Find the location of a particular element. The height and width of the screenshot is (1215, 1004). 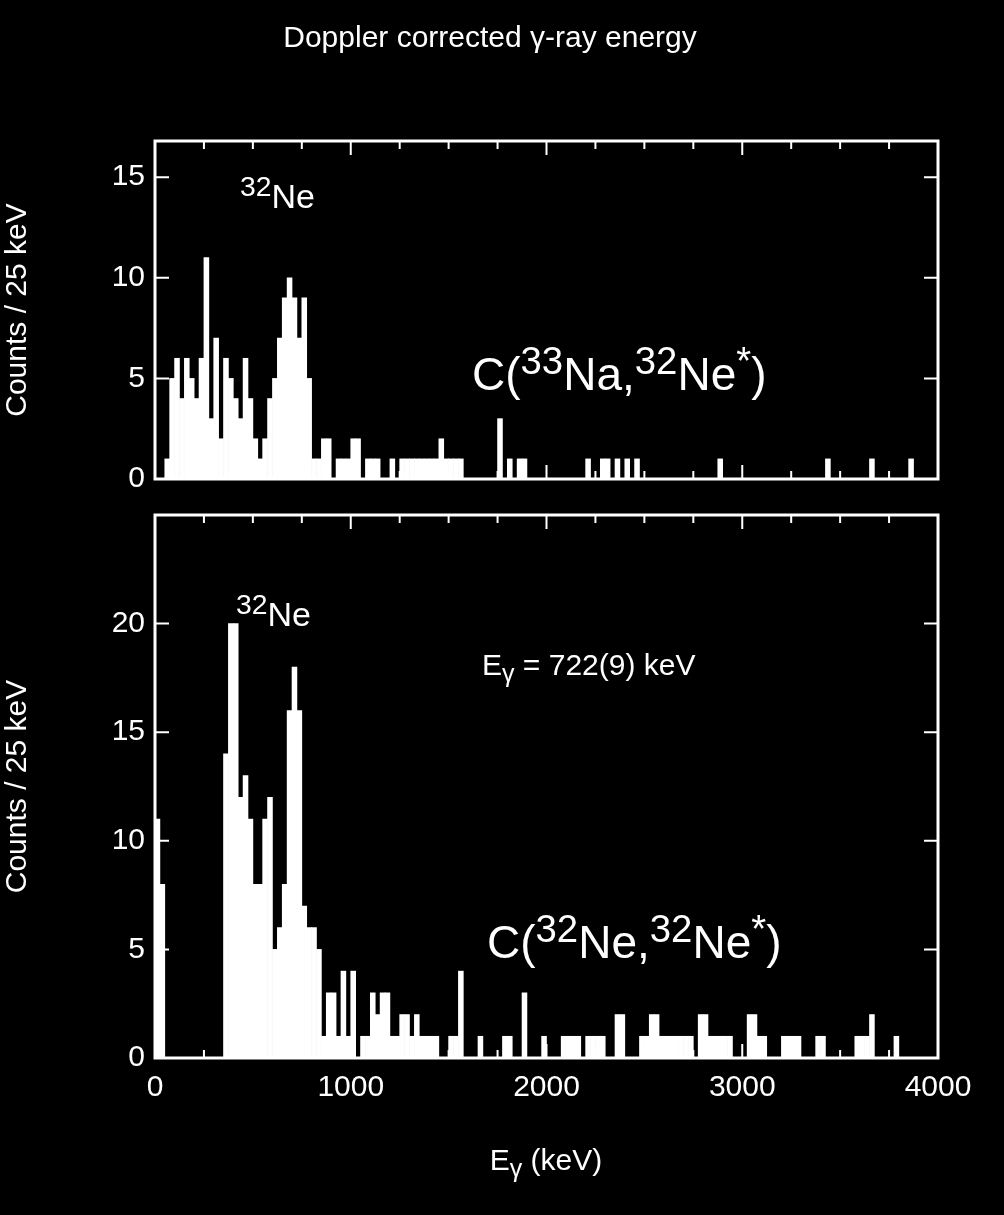

x-tick-label: 3000 is located at coordinates (742, 1086).